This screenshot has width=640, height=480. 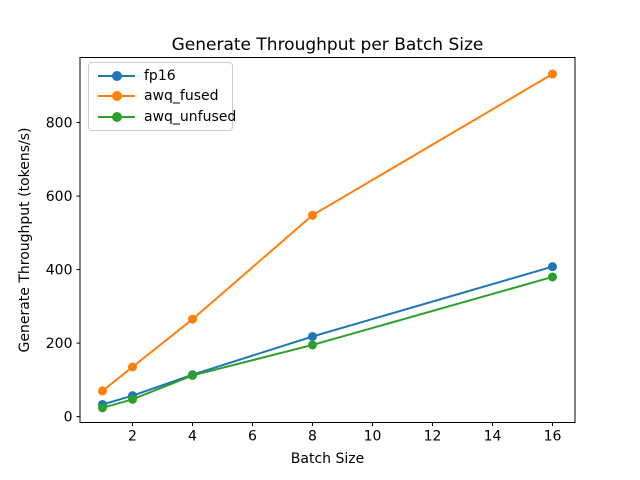 What do you see at coordinates (327, 459) in the screenshot?
I see `x-axis-label: Batch Size` at bounding box center [327, 459].